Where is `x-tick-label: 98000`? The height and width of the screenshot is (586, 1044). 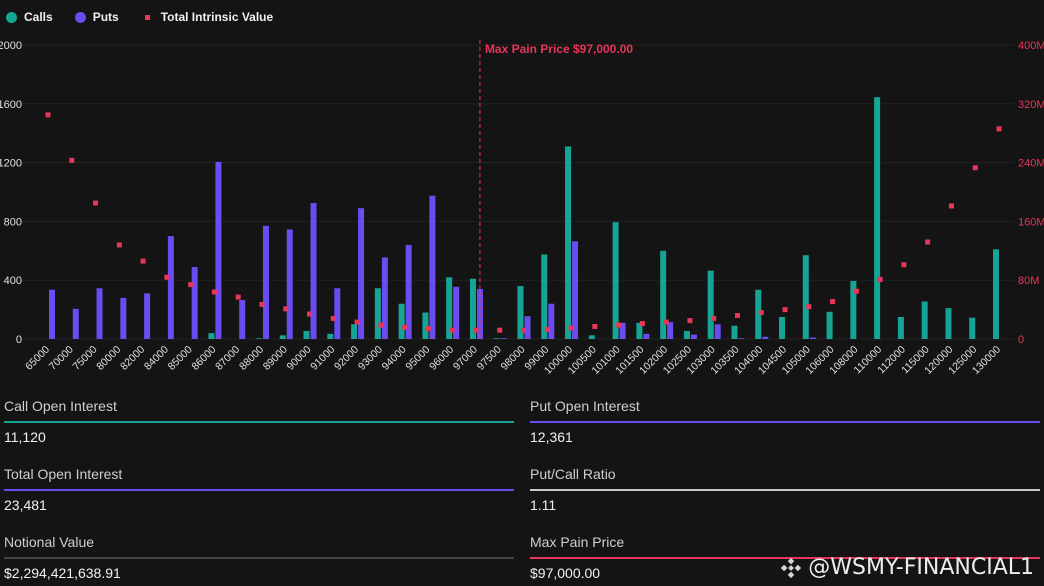
x-tick-label: 98000 is located at coordinates (512, 358).